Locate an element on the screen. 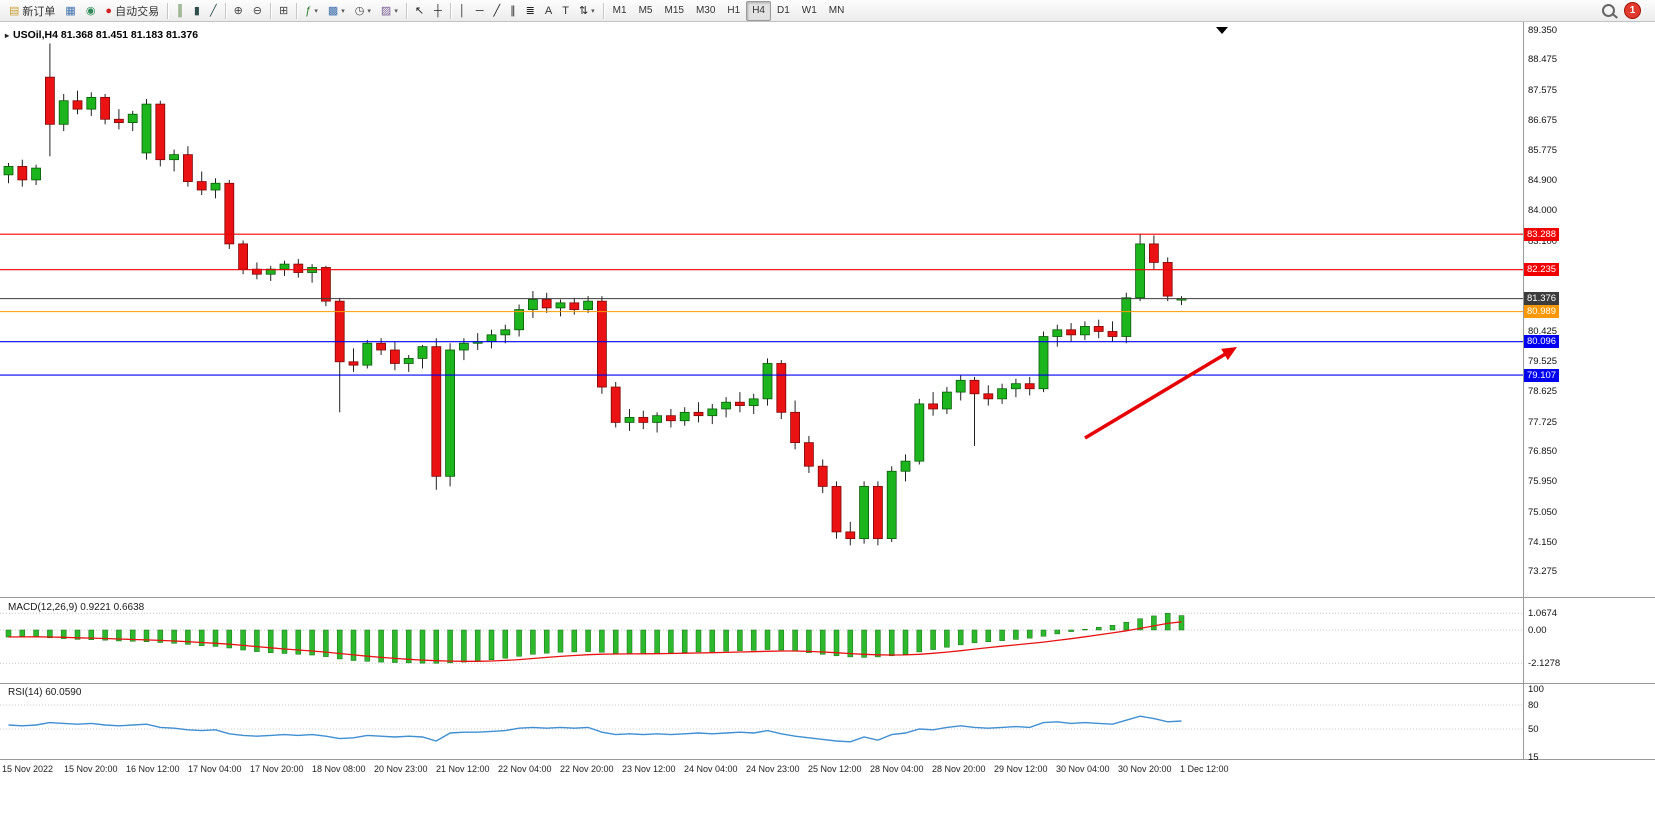 Image resolution: width=1655 pixels, height=825 pixels. horizontal-line-icon: ─ is located at coordinates (479, 10).